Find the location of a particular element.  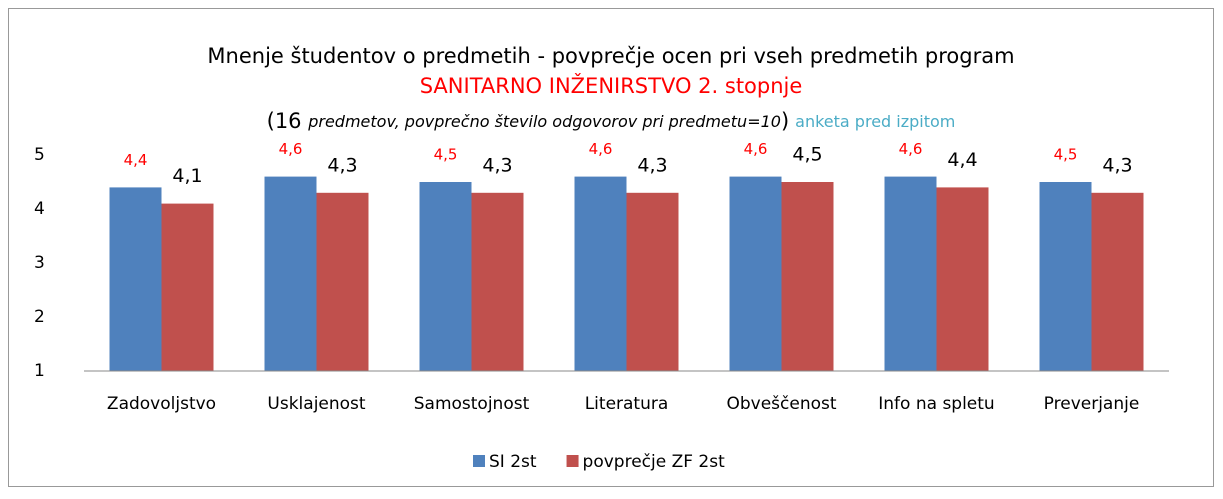

data-label: 4,1 is located at coordinates (187, 176).